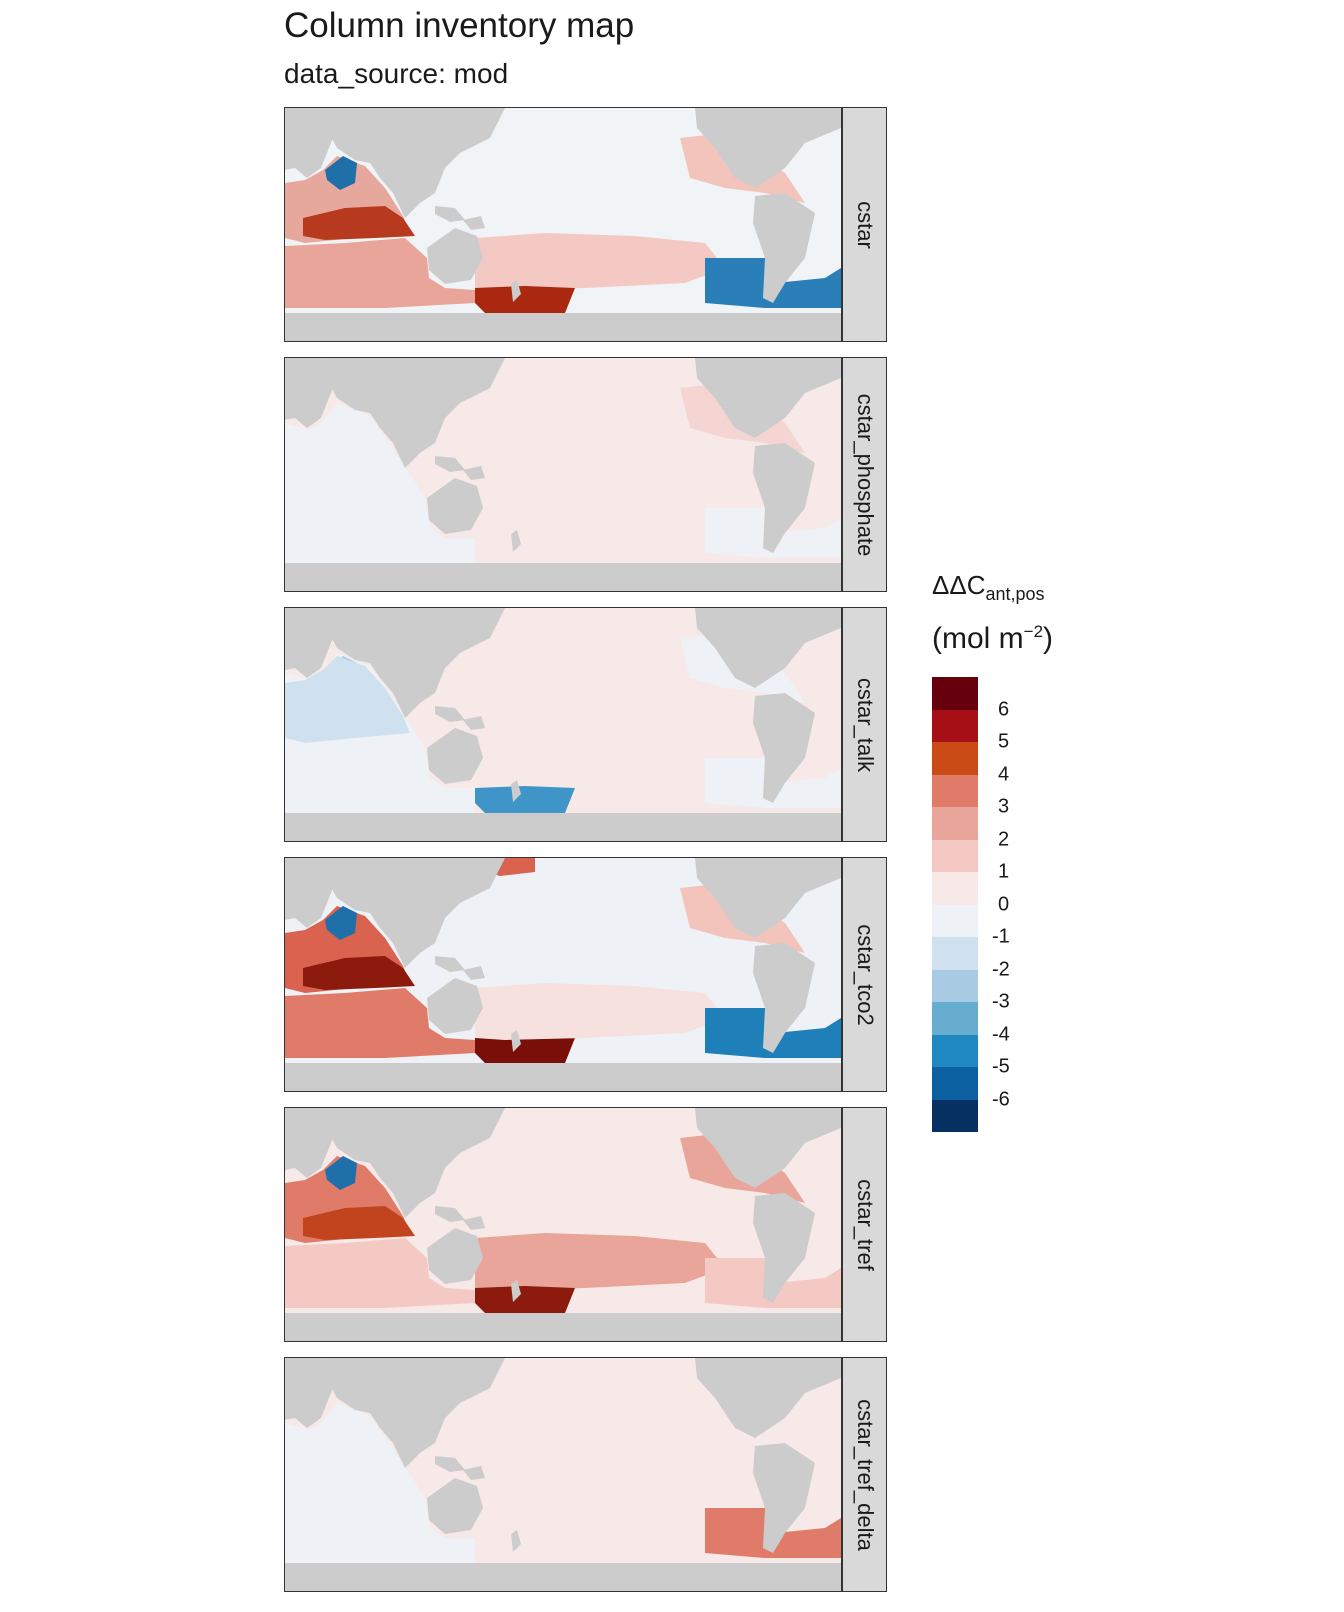 This screenshot has width=1344, height=1612. What do you see at coordinates (396, 73) in the screenshot?
I see `plot-subtitle: data_source: mod` at bounding box center [396, 73].